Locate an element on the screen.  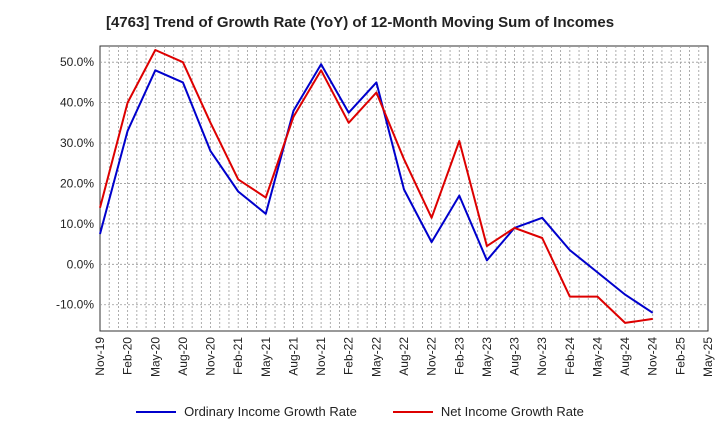
x-tick-label: Nov-21 is located at coordinates (321, 356).